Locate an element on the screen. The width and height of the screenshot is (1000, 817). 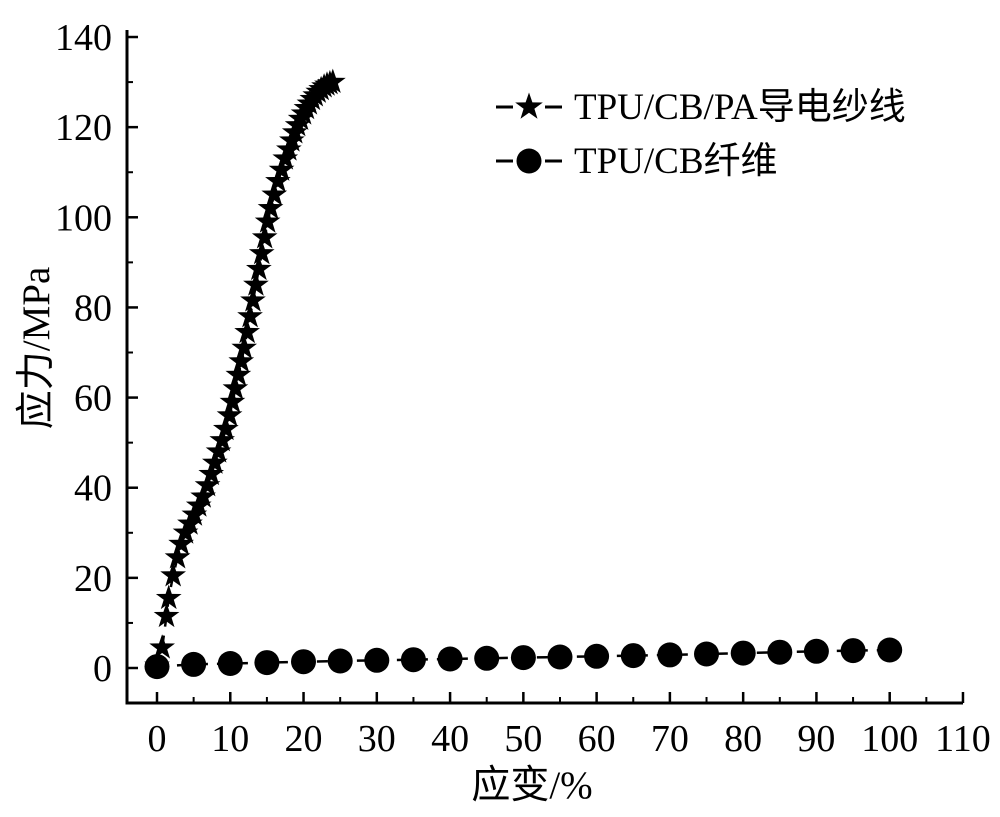
x-tick-label: 100 is located at coordinates (889, 739).